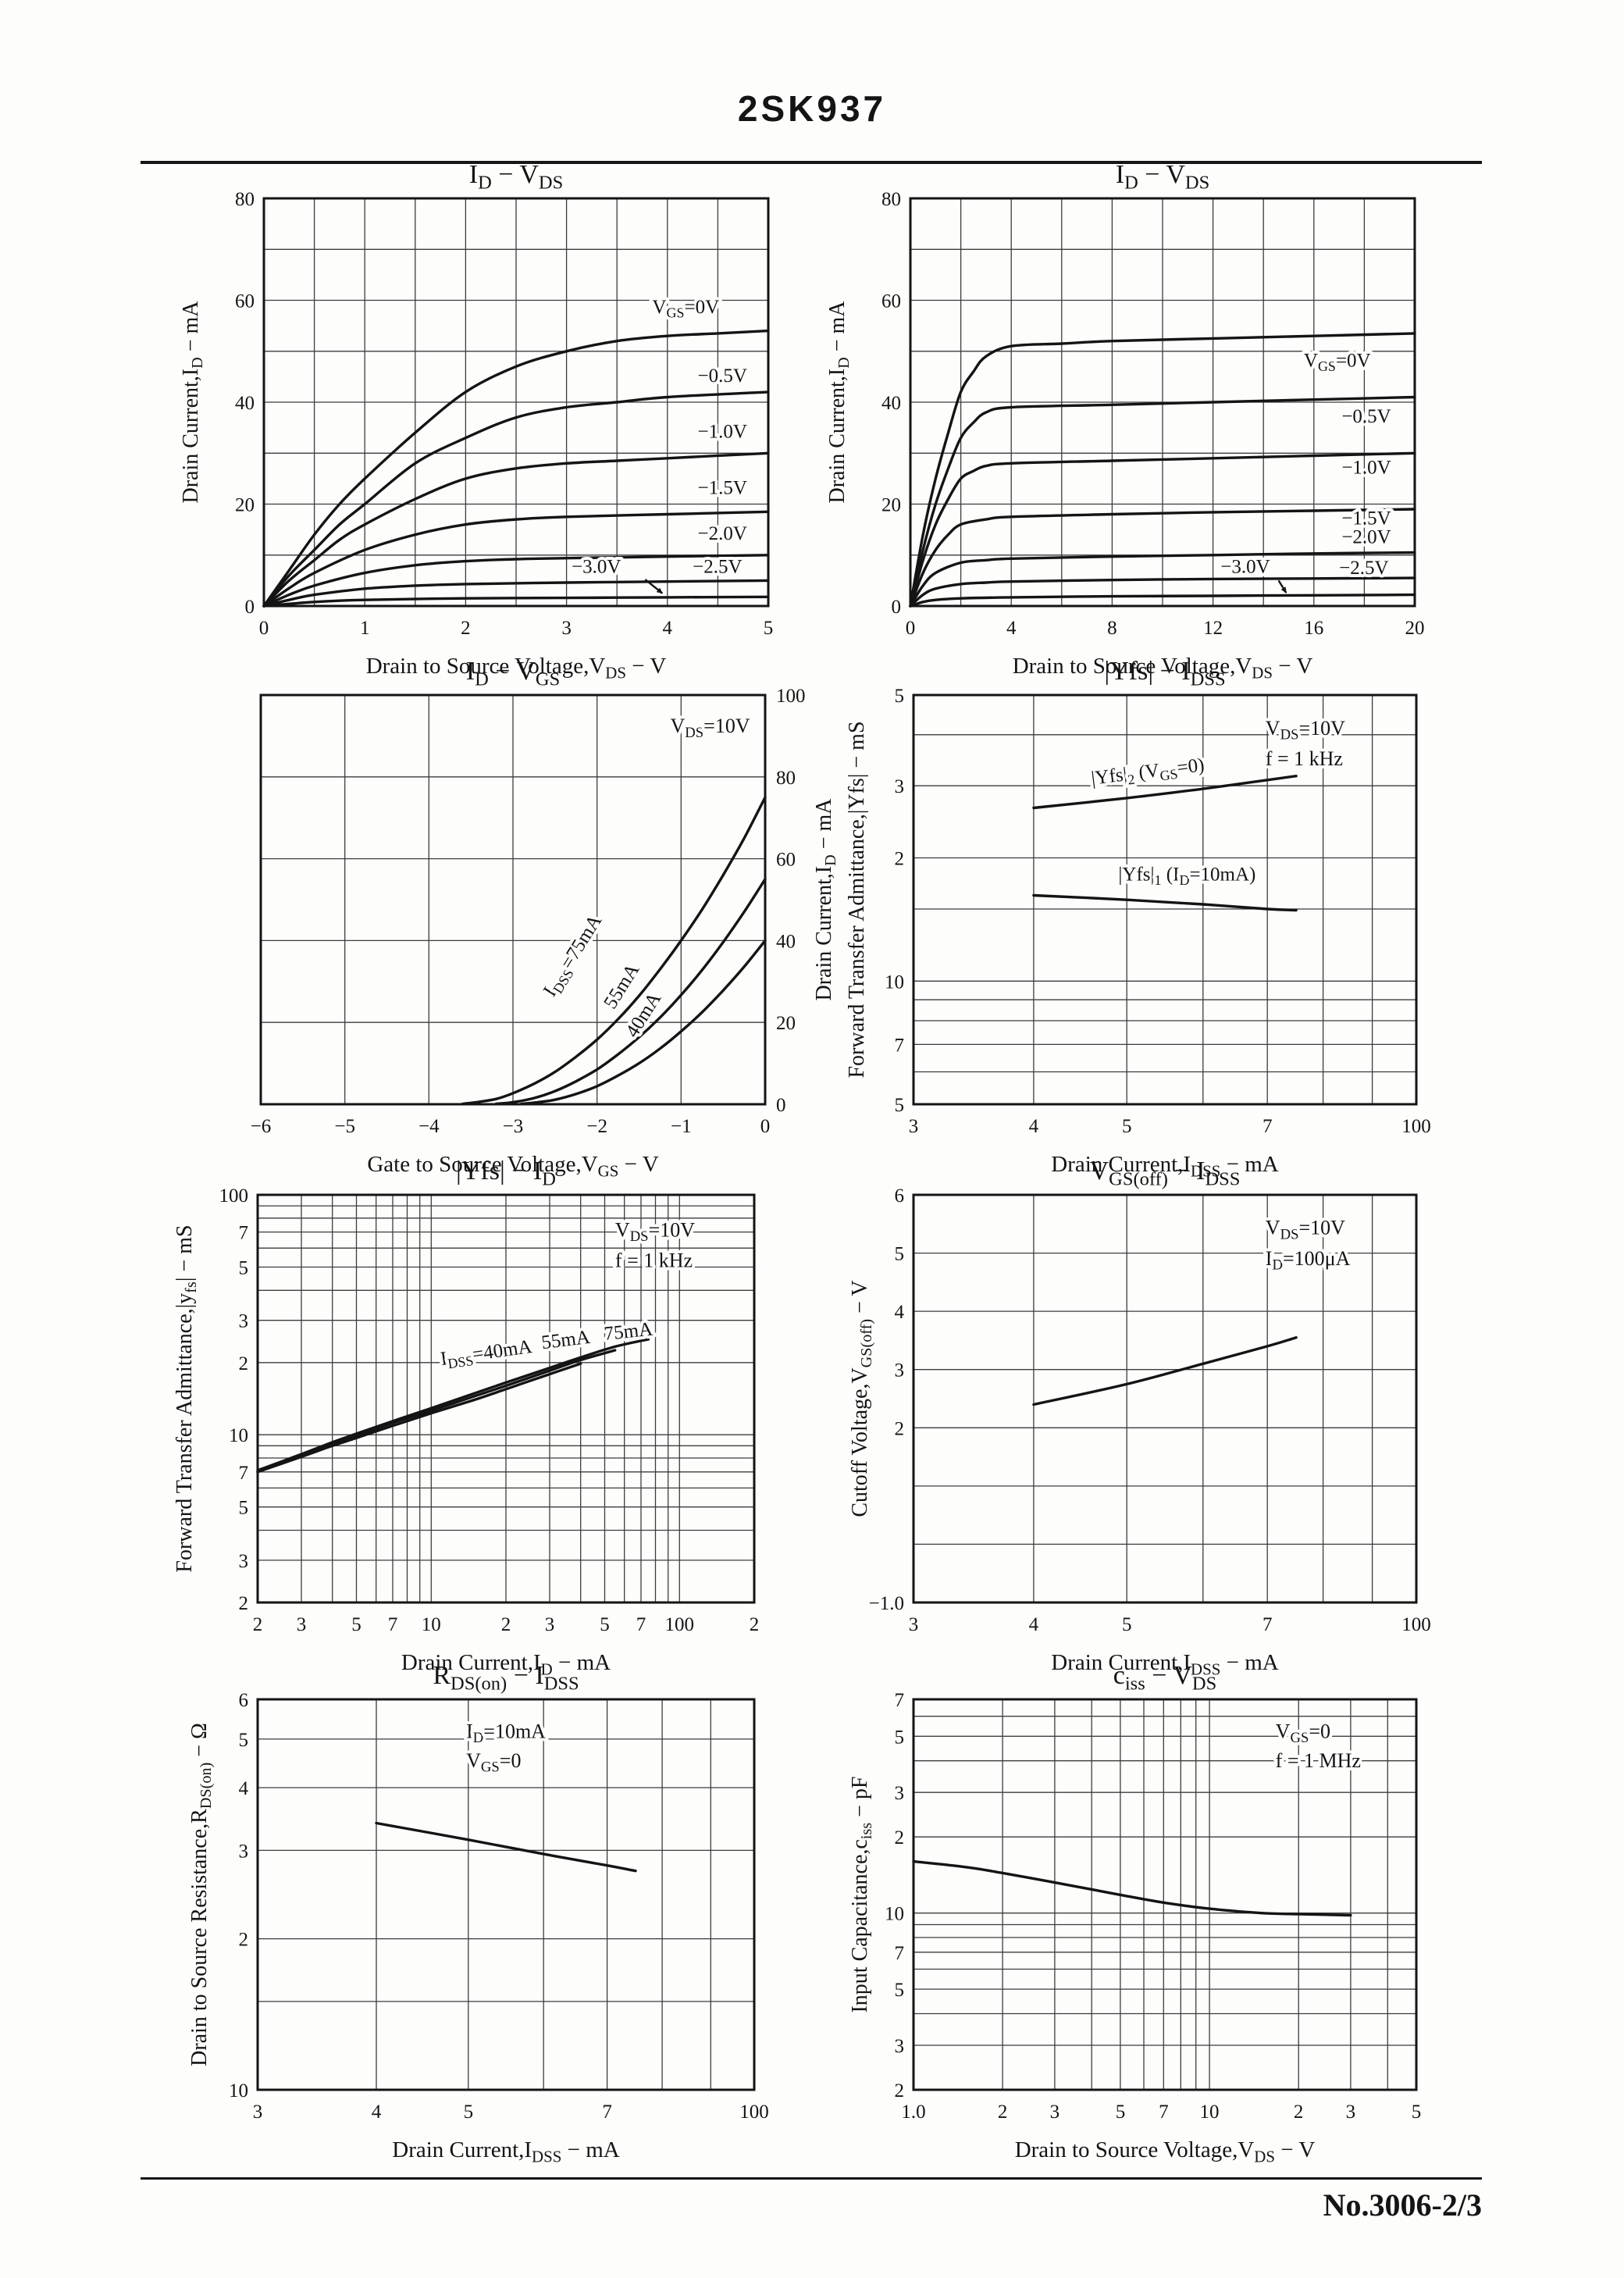 This screenshot has height=2278, width=1624. What do you see at coordinates (244, 1788) in the screenshot?
I see `y-tick-label: 4` at bounding box center [244, 1788].